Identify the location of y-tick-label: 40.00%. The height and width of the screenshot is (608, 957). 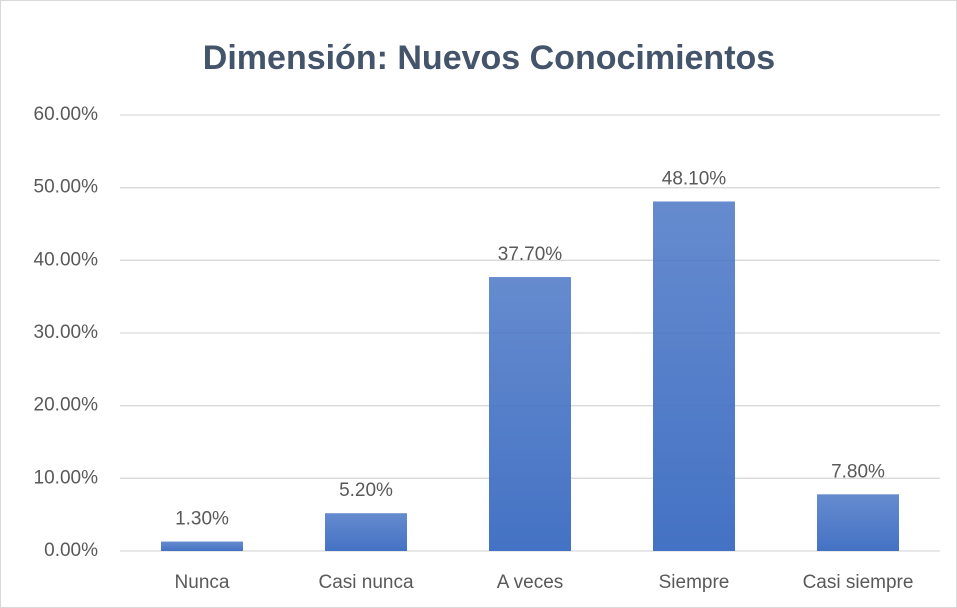
(66, 259).